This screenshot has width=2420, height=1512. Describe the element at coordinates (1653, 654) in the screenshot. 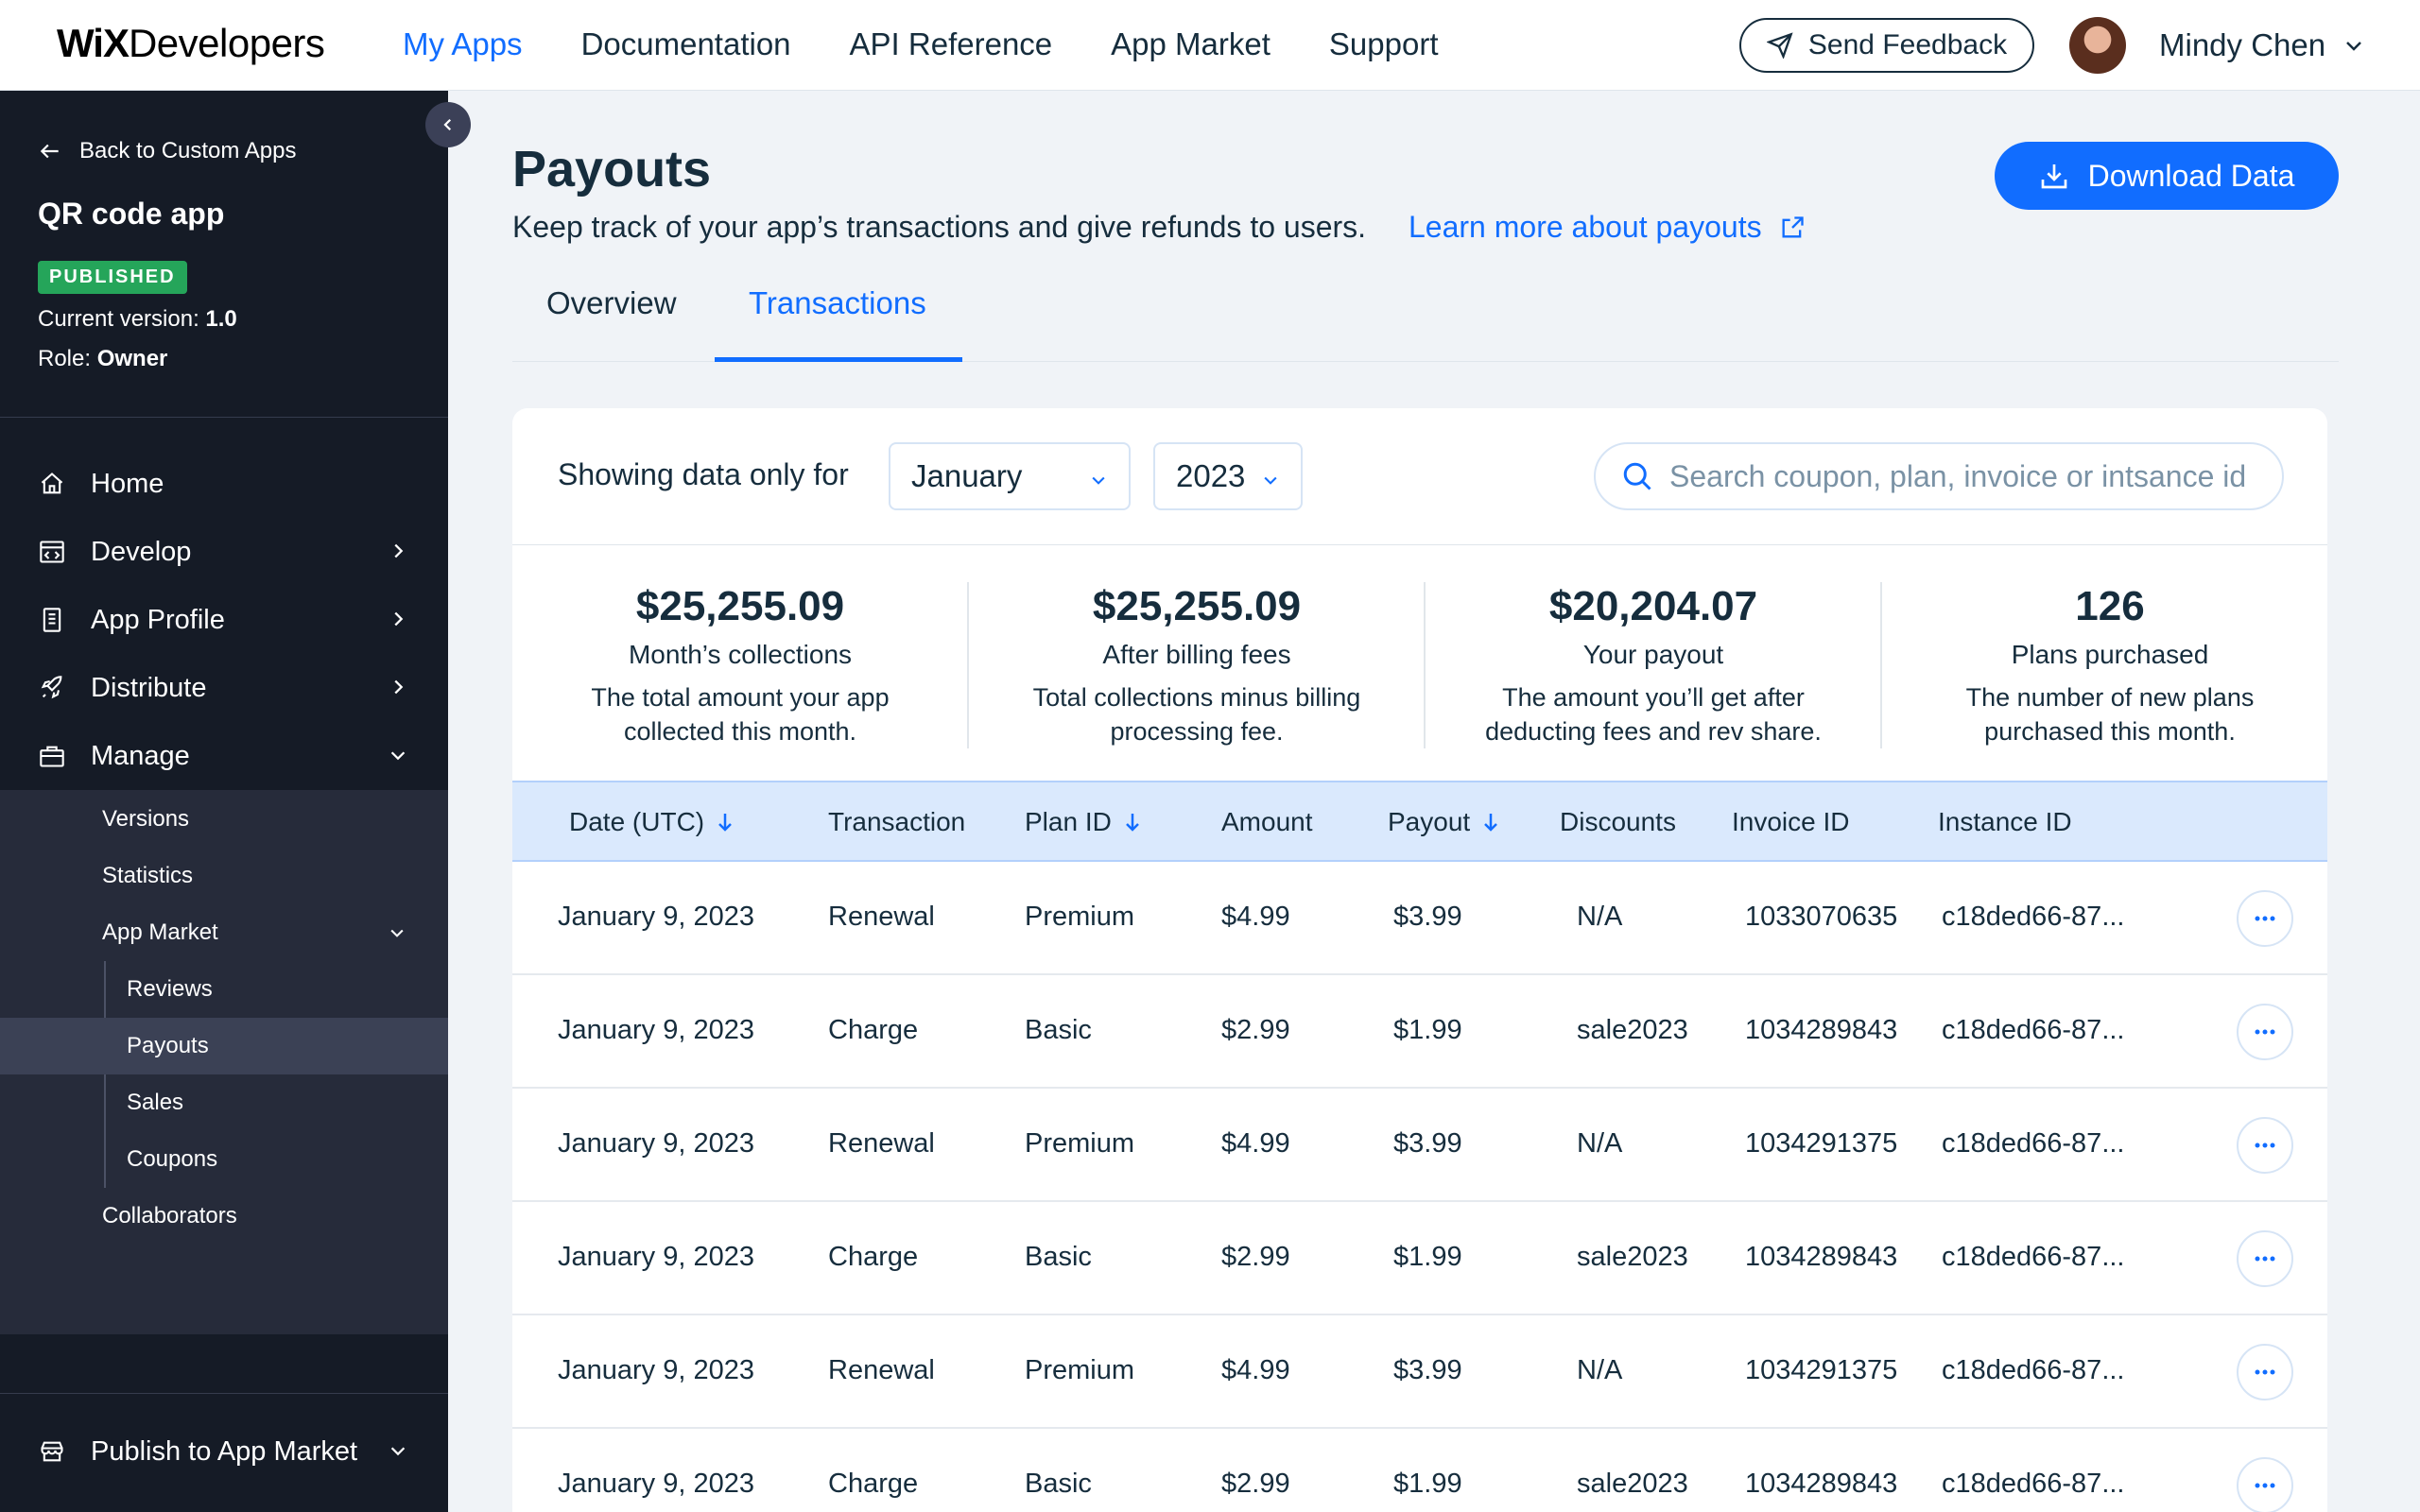

I see `stat-label: Your payout` at that location.